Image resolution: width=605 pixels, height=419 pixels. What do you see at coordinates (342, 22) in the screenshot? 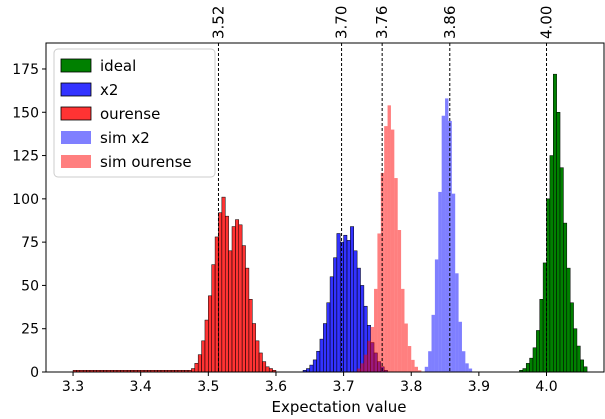
I see `reference-line-label: 3.70` at bounding box center [342, 22].